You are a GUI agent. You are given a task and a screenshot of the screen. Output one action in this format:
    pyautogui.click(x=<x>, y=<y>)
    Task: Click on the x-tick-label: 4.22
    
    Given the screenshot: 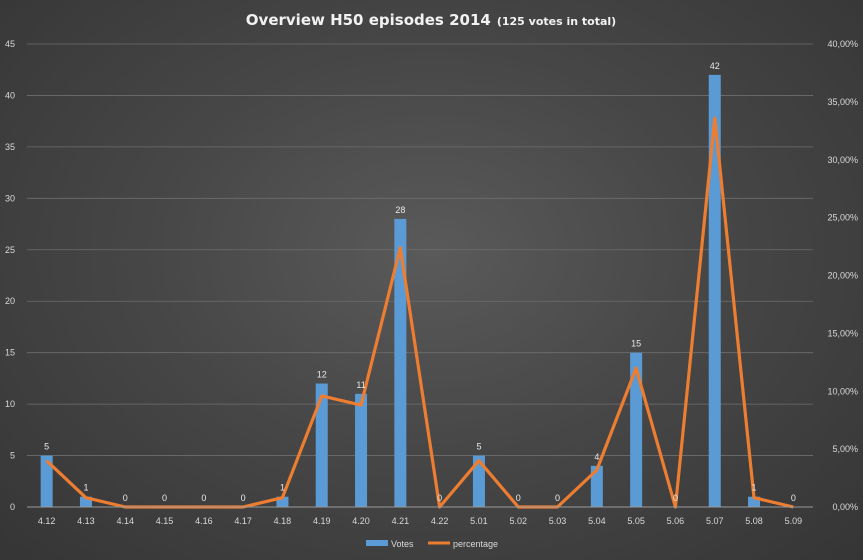 What is the action you would take?
    pyautogui.click(x=440, y=521)
    